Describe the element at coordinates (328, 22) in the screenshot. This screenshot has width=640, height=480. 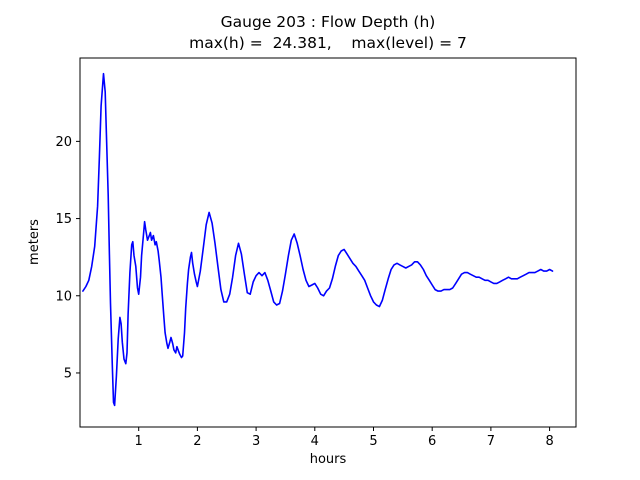
I see `chart-title: Gauge 203 : Flow Depth (h)` at that location.